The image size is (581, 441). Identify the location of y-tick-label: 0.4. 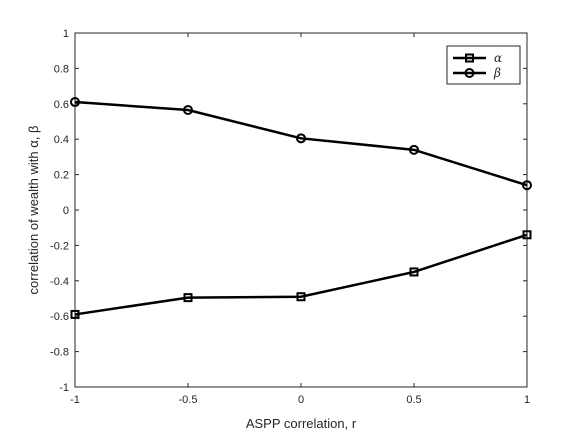
(61, 140).